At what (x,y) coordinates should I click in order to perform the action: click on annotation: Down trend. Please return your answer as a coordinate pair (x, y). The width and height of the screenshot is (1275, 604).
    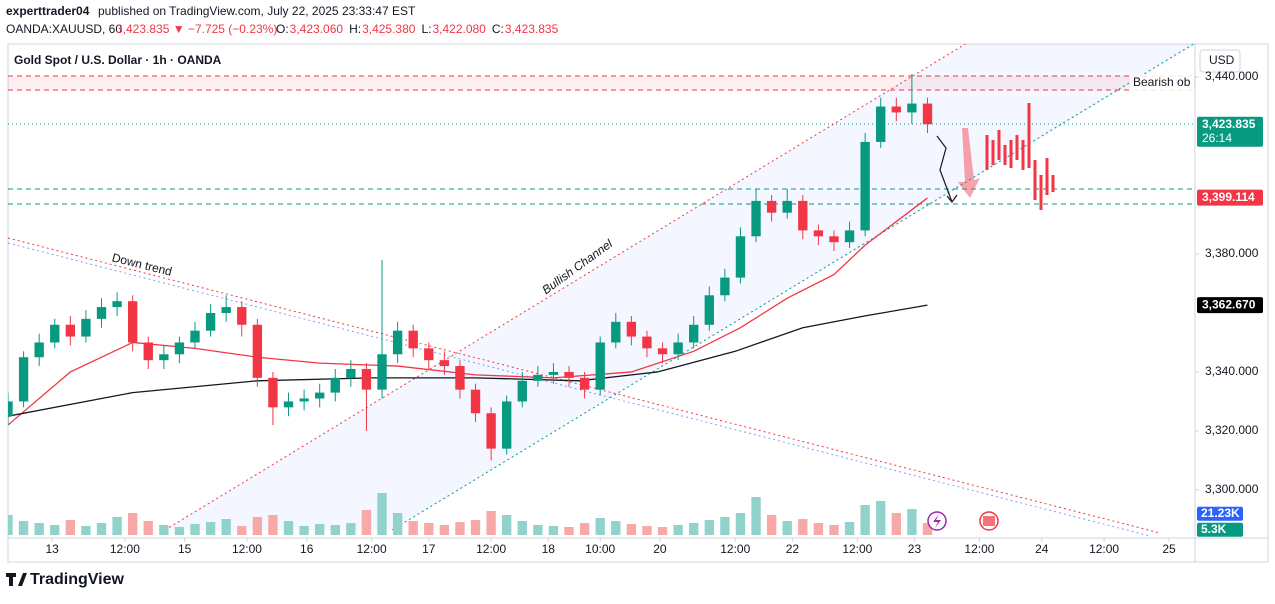
    Looking at the image, I should click on (142, 264).